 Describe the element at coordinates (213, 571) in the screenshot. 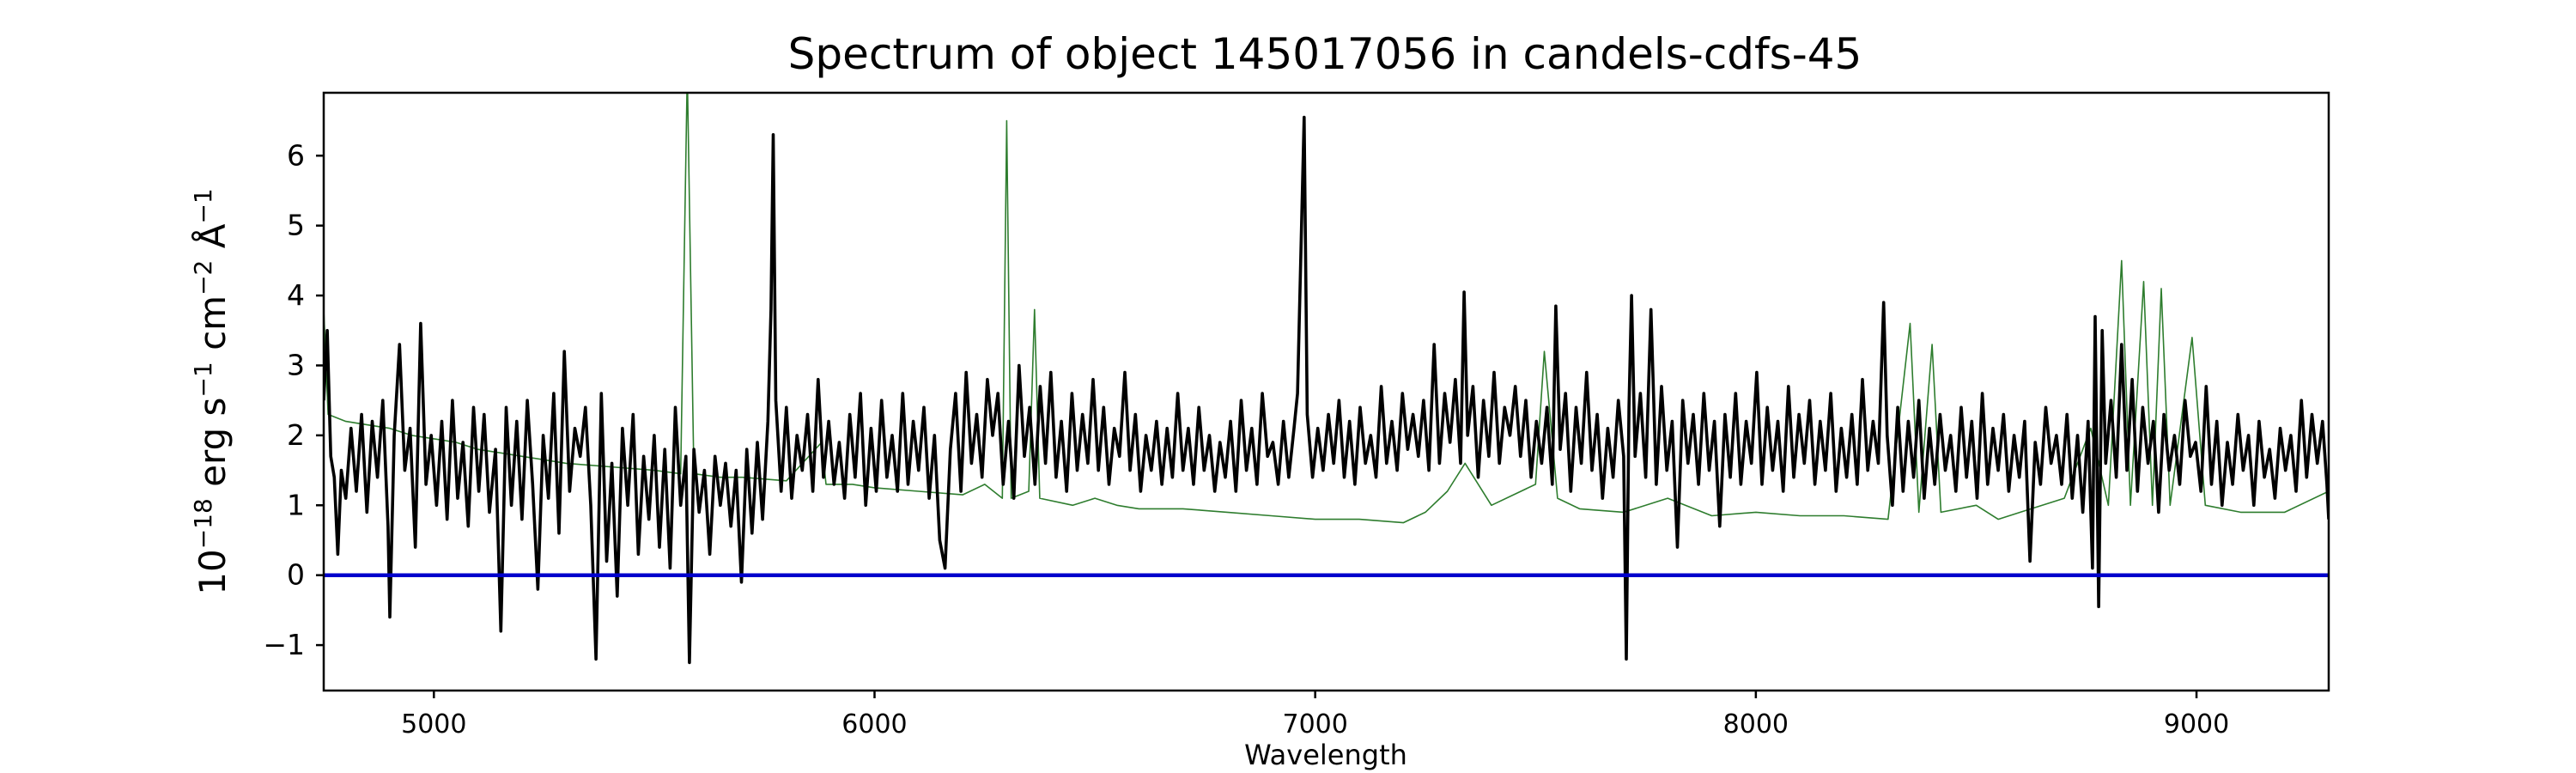

I see `y-axis-label-base: 10` at that location.